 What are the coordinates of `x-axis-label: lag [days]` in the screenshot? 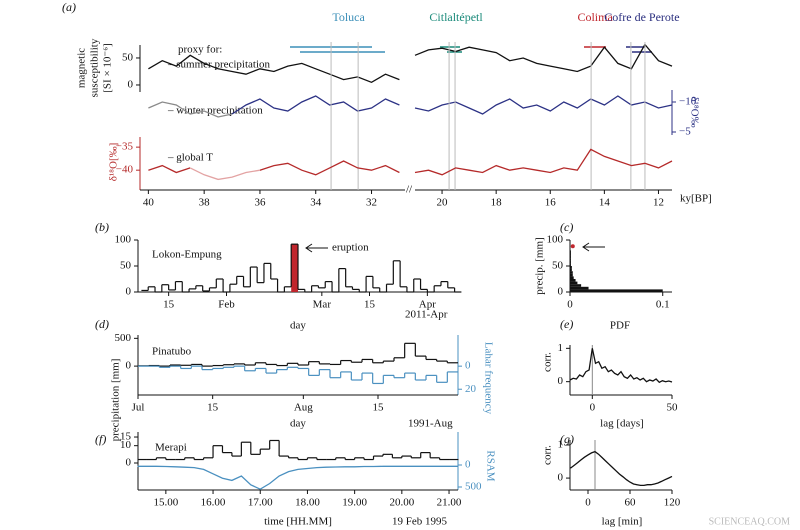 It's located at (622, 424).